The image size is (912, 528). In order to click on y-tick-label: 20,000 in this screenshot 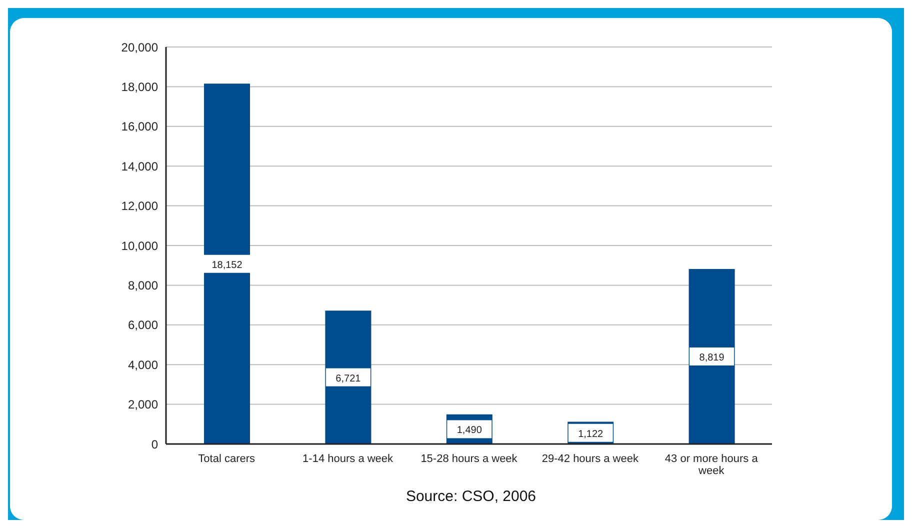, I will do `click(139, 47)`.